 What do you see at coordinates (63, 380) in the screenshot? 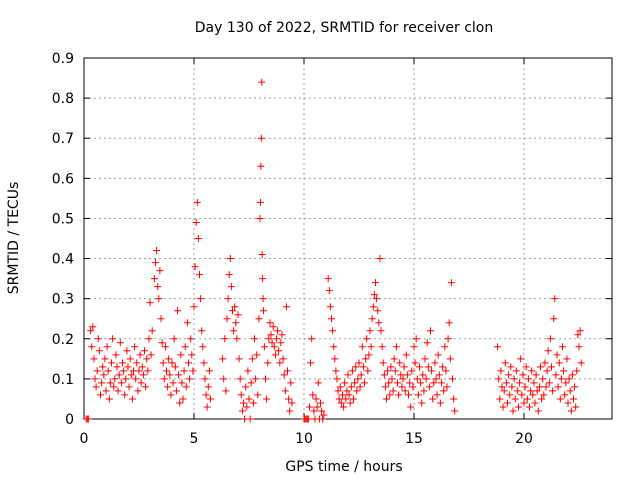
I see `y-tick-label: 0.1` at bounding box center [63, 380].